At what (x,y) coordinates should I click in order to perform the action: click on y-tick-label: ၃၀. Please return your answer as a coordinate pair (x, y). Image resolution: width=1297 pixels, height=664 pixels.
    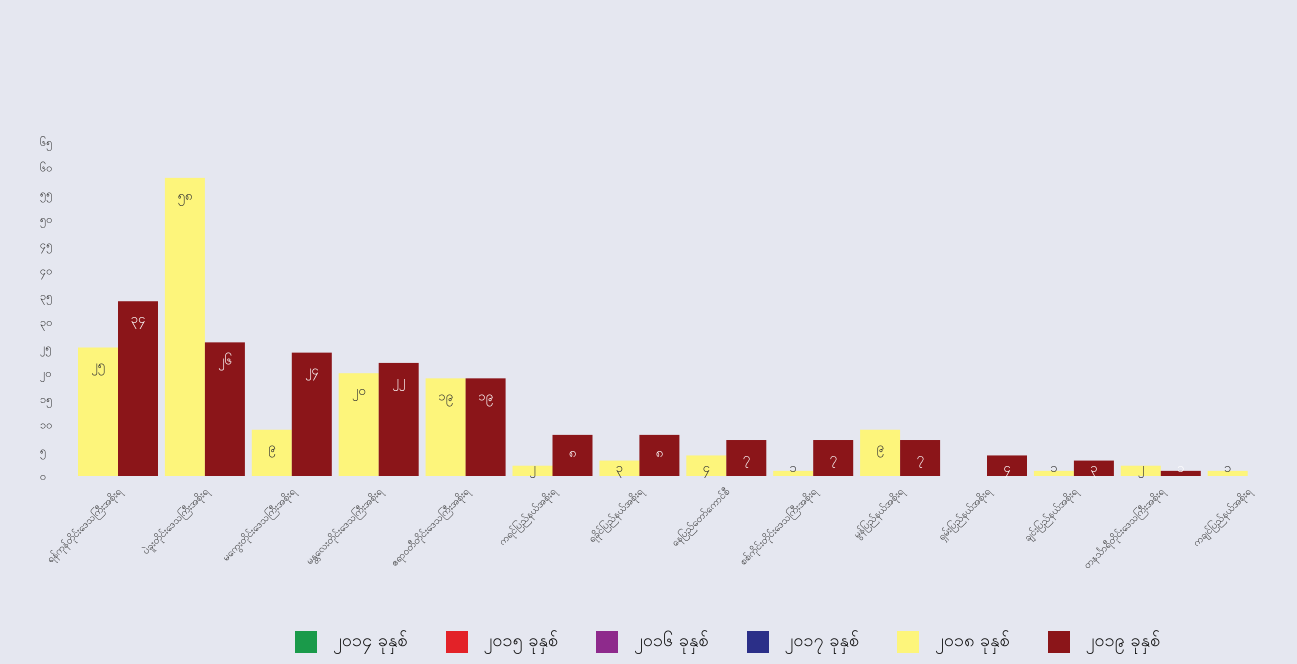
    Looking at the image, I should click on (46, 323).